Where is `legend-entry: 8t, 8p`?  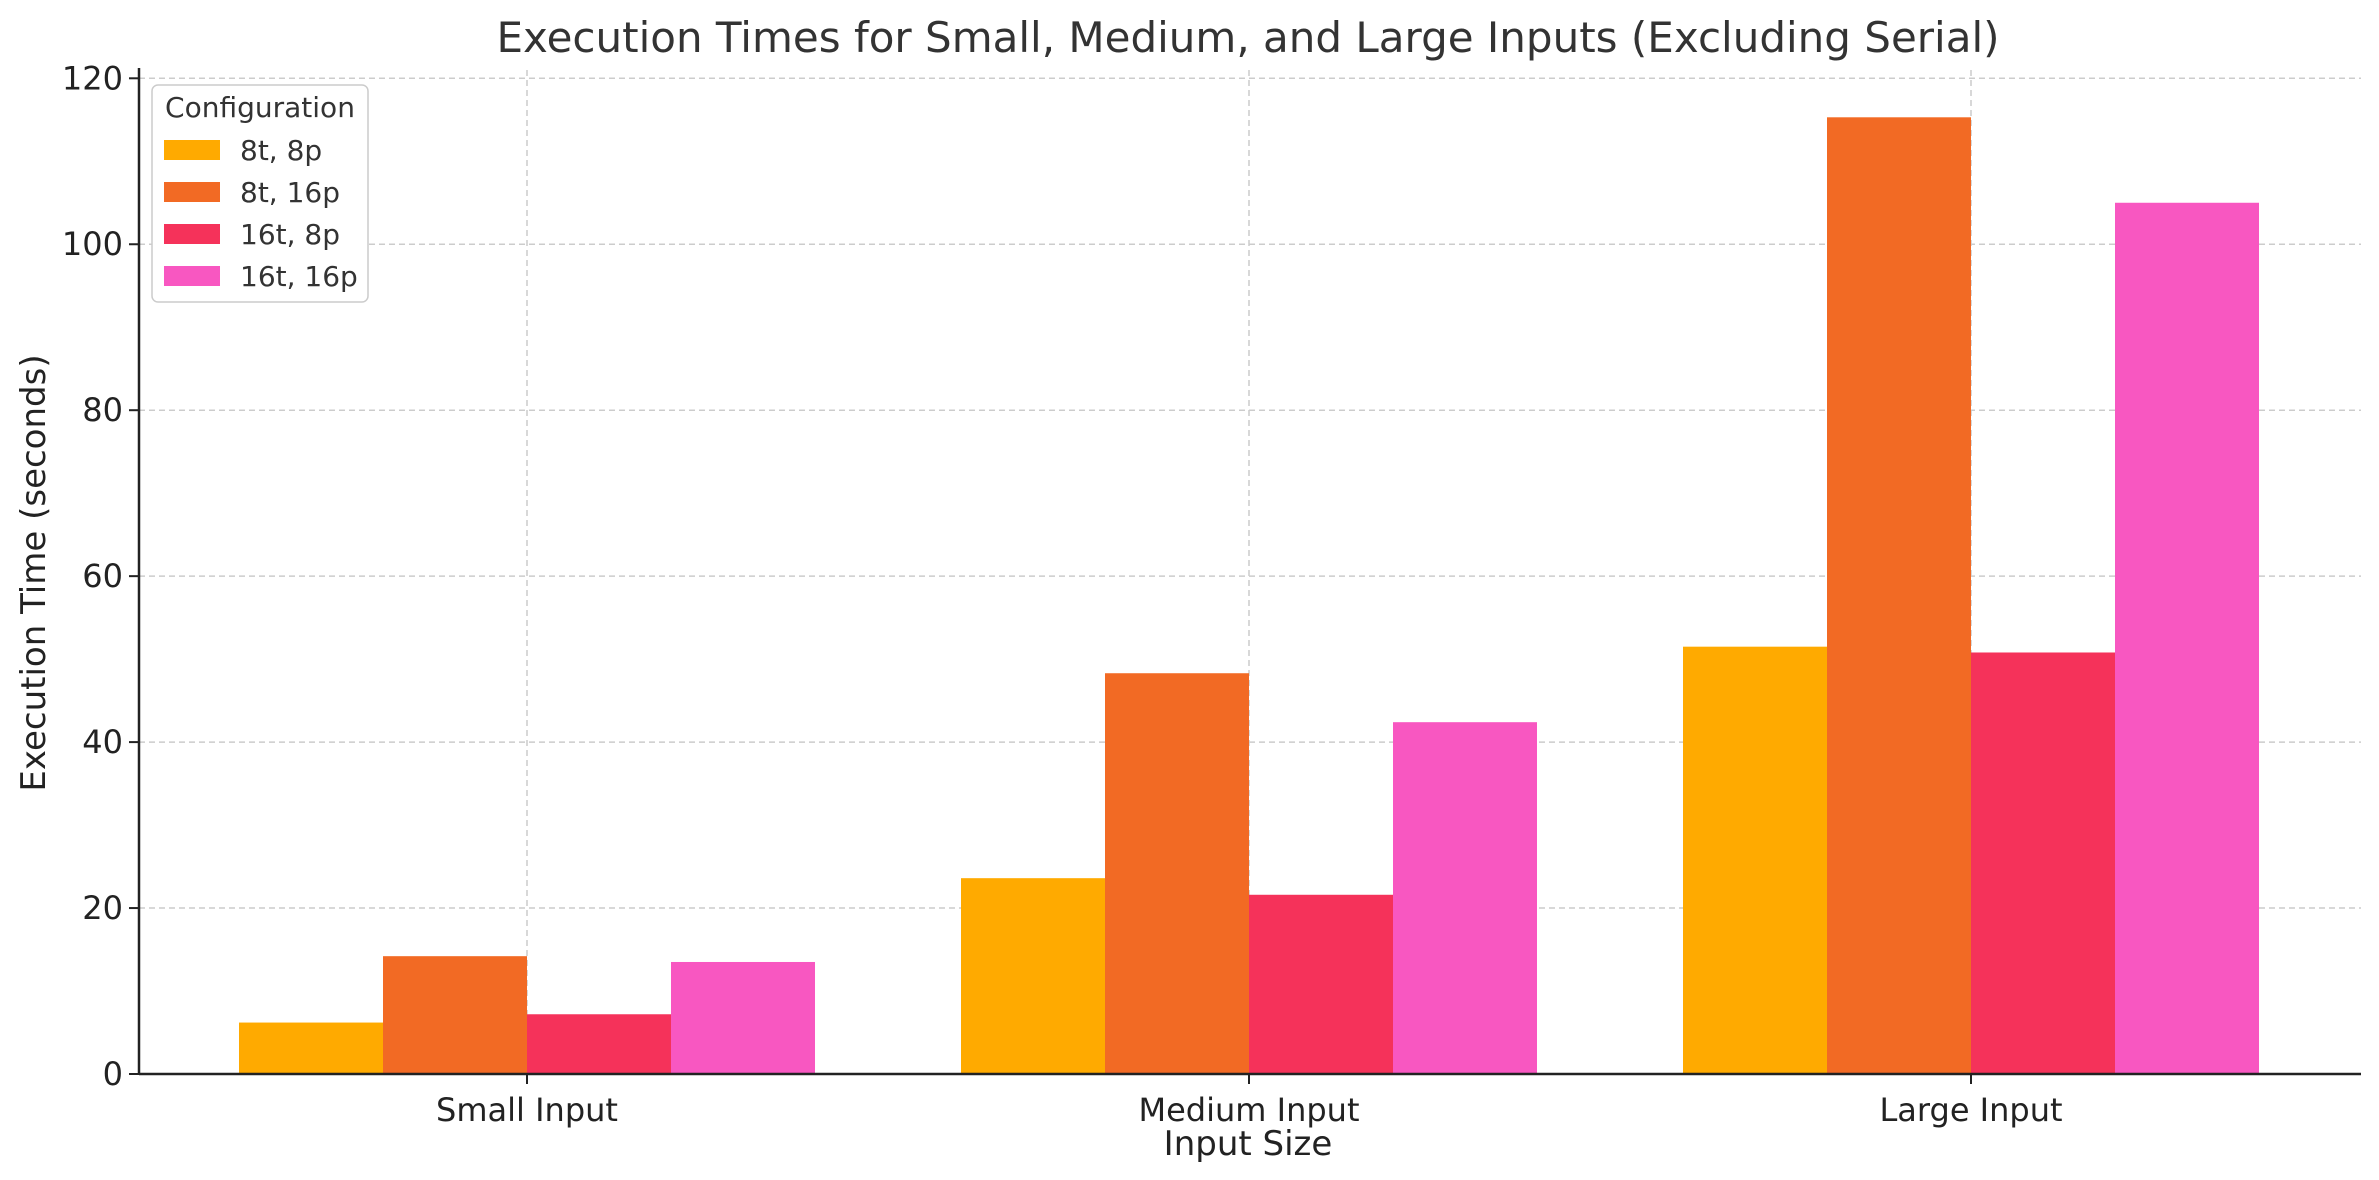 legend-entry: 8t, 8p is located at coordinates (281, 150).